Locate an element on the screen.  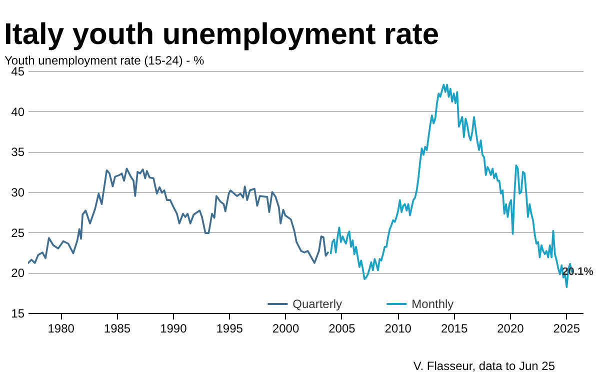
y-tick-label: 20 is located at coordinates (18, 273).